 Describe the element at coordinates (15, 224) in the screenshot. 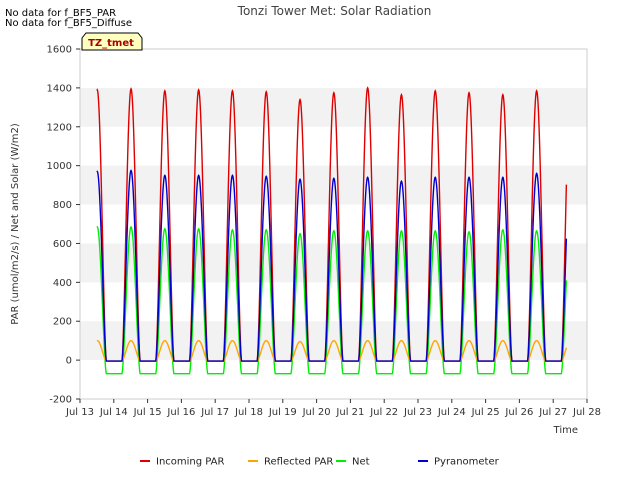

I see `y-axis-label: PAR (umol/m2/s) / Net and Solar (W/m2)` at that location.